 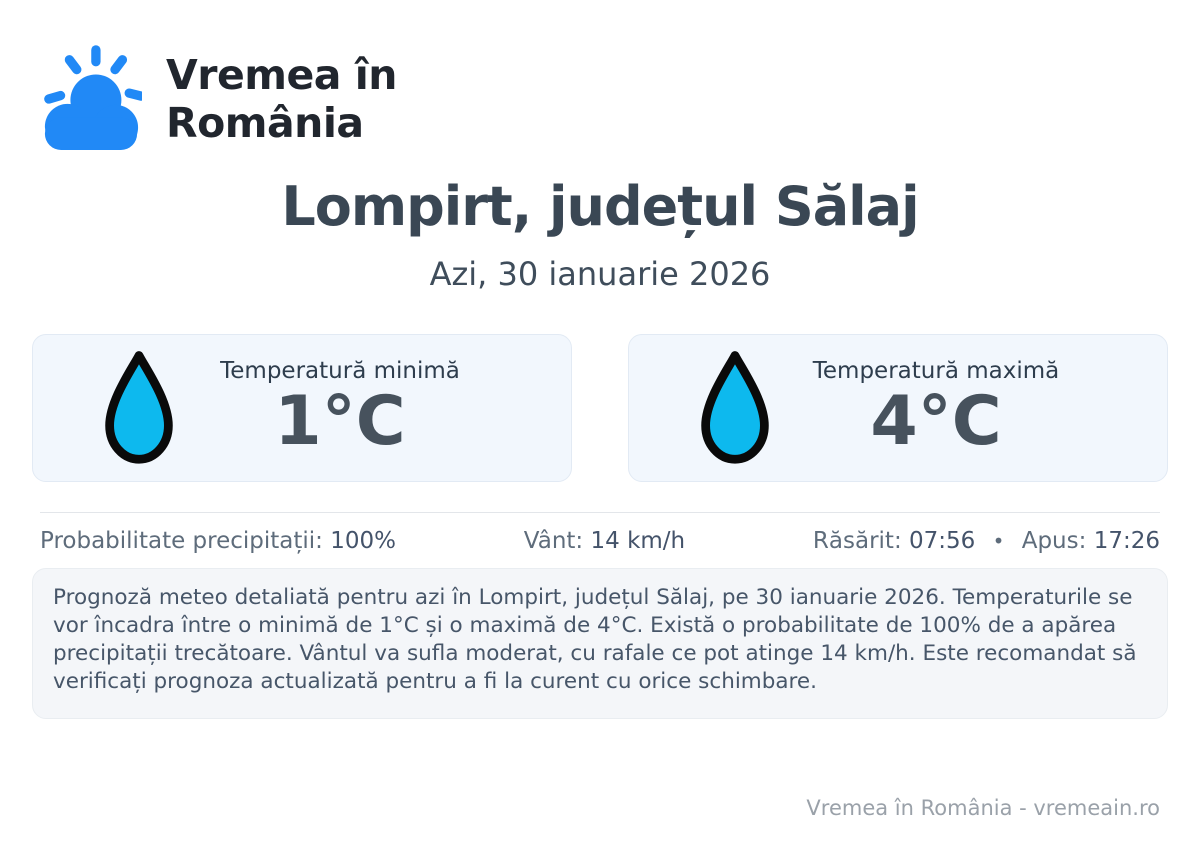 What do you see at coordinates (553, 541) in the screenshot?
I see `wind-label: Vânt:` at bounding box center [553, 541].